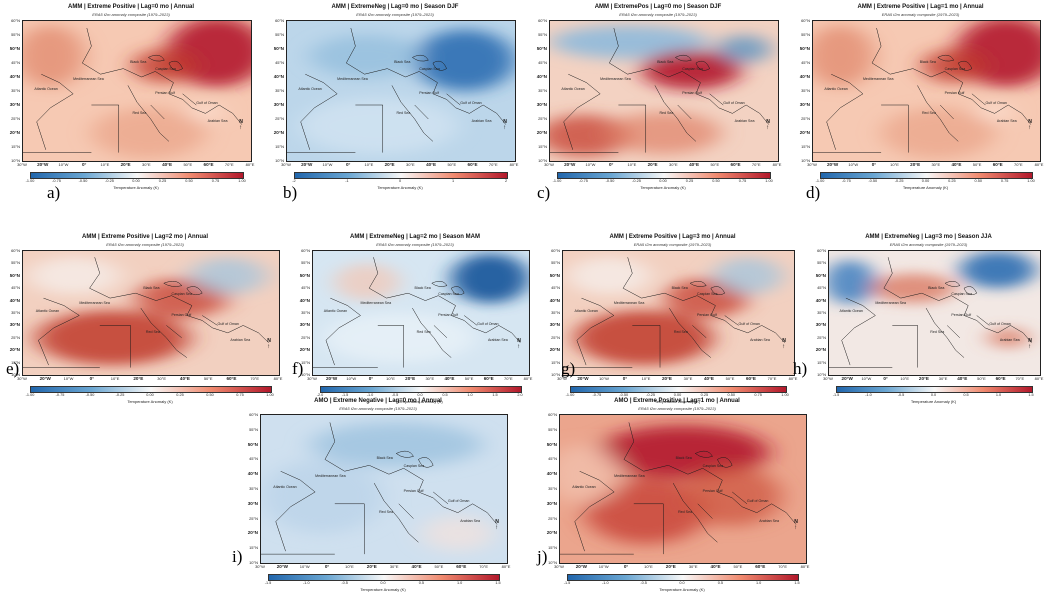 This screenshot has width=1051, height=602. What do you see at coordinates (677, 395) in the screenshot?
I see `colorbar-tick-label: 0.00` at bounding box center [677, 395].